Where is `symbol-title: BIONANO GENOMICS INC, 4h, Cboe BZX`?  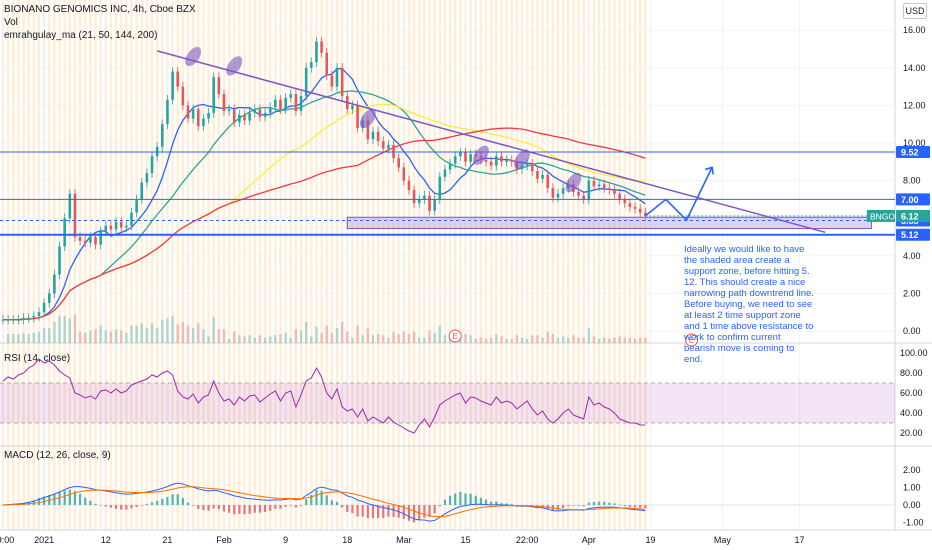 symbol-title: BIONANO GENOMICS INC, 4h, Cboe BZX is located at coordinates (100, 9).